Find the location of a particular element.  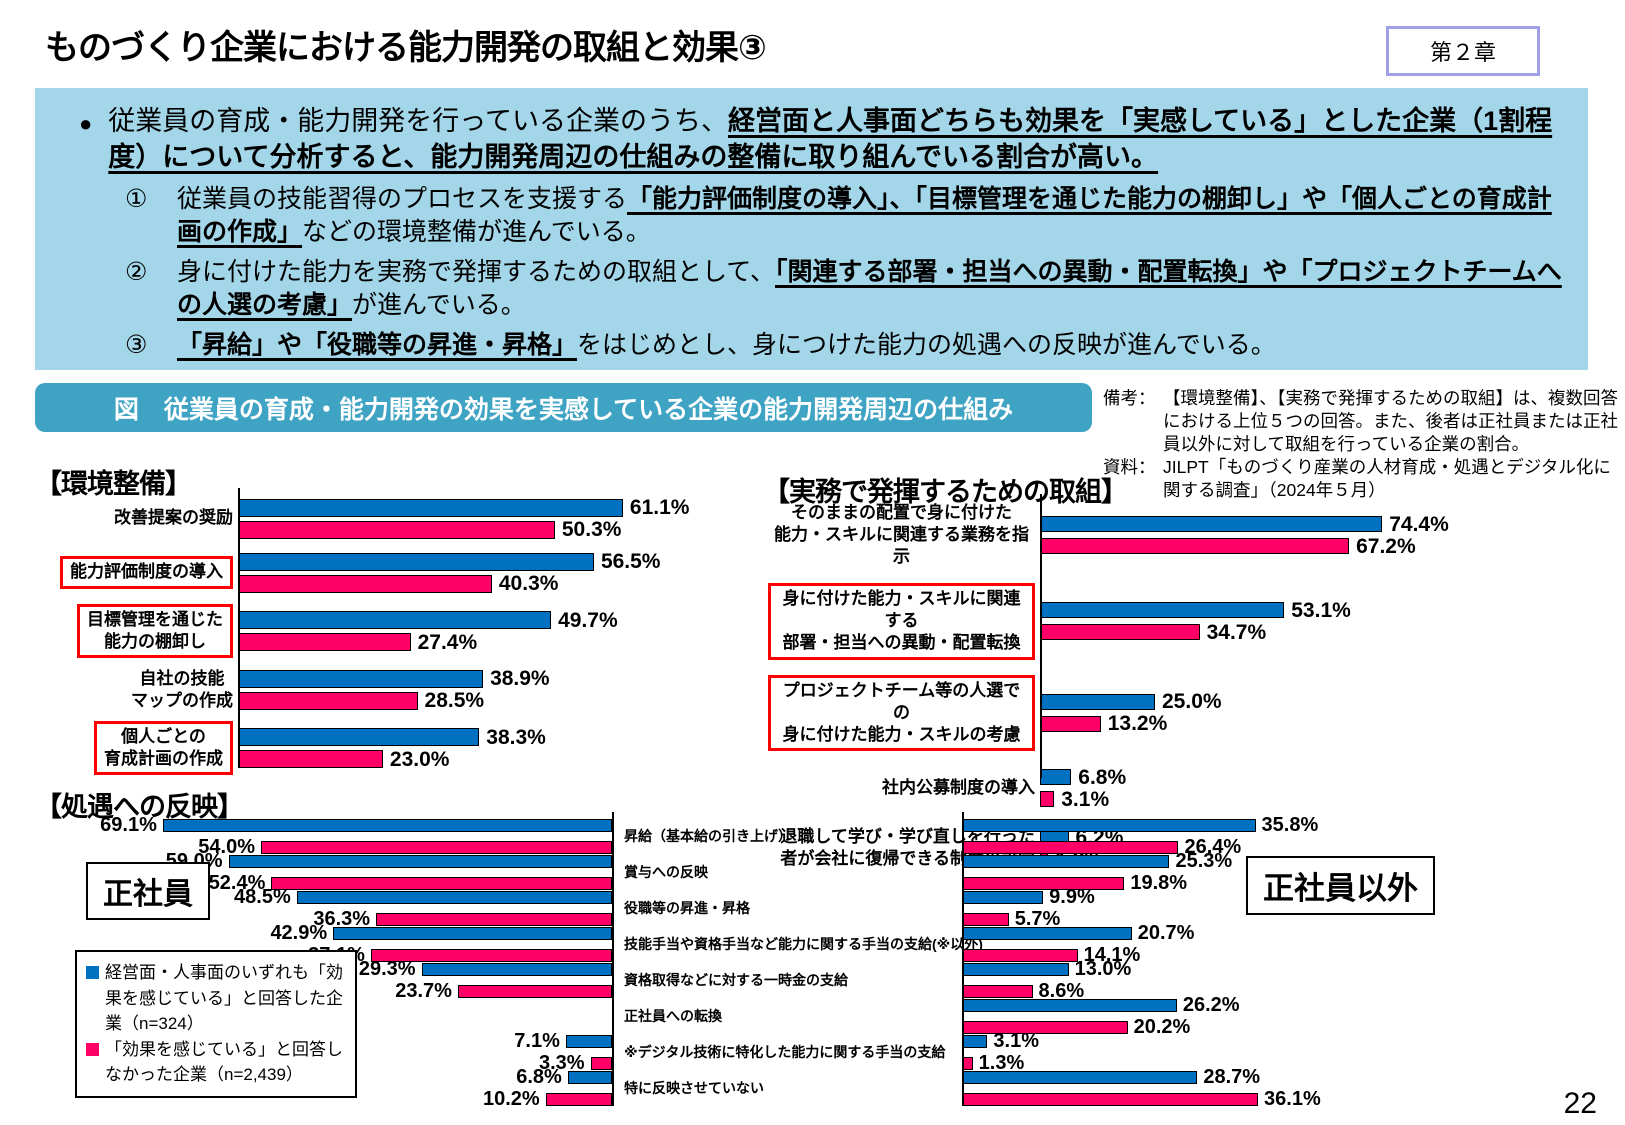

value-label: 38.3% is located at coordinates (516, 737).